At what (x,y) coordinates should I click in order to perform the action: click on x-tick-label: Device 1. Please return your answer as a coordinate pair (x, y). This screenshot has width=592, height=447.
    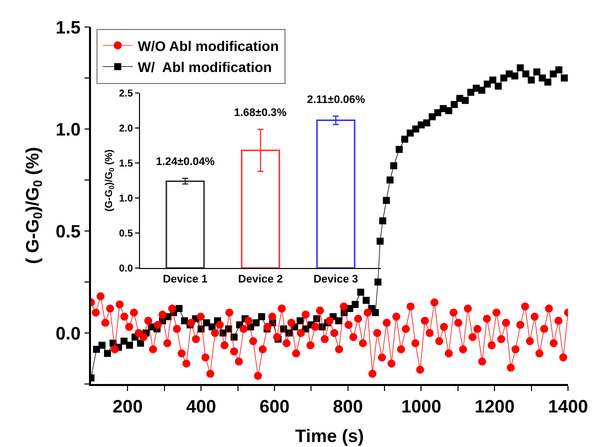
    Looking at the image, I should click on (185, 279).